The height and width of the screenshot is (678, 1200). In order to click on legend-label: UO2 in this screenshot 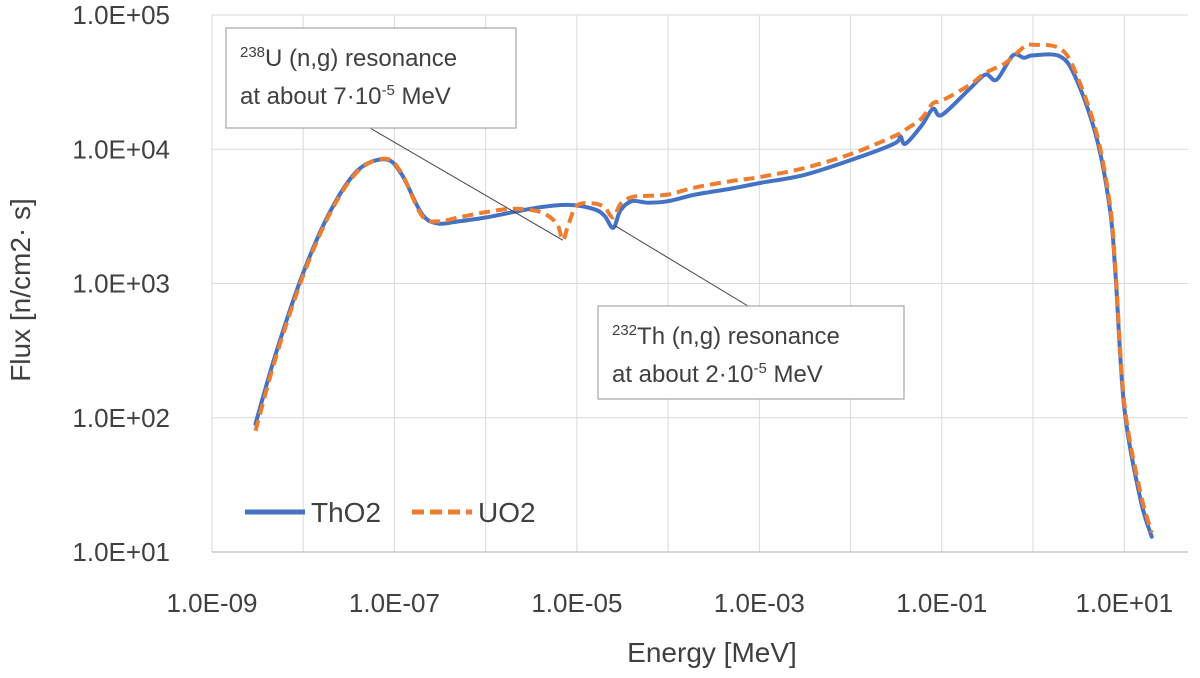, I will do `click(507, 512)`.